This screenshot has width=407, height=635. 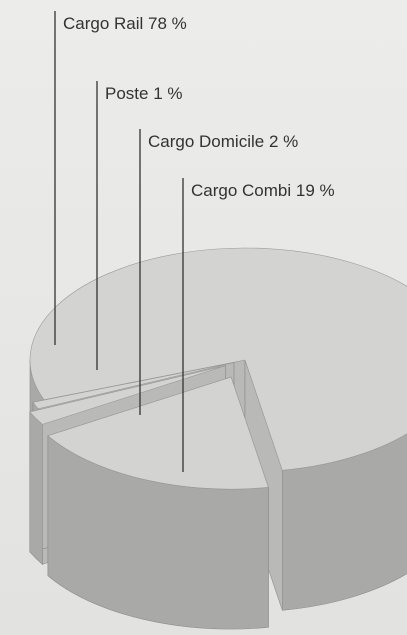 I want to click on slice-label: Poste 1 %, so click(x=144, y=93).